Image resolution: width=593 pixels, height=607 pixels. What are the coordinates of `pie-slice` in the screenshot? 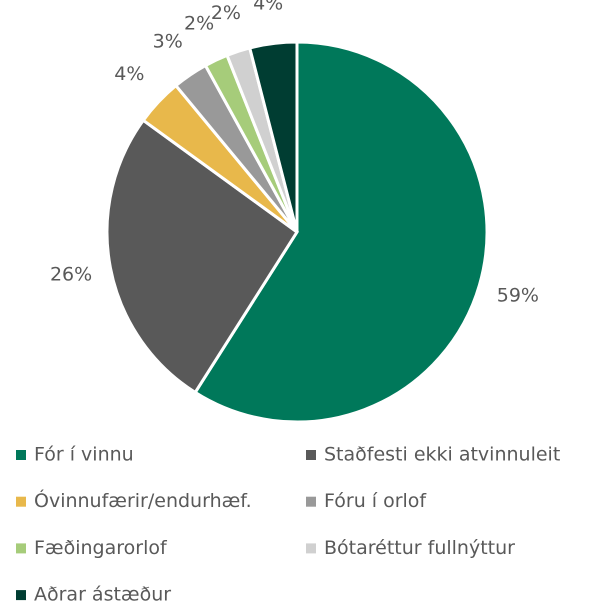 It's located at (273, 136).